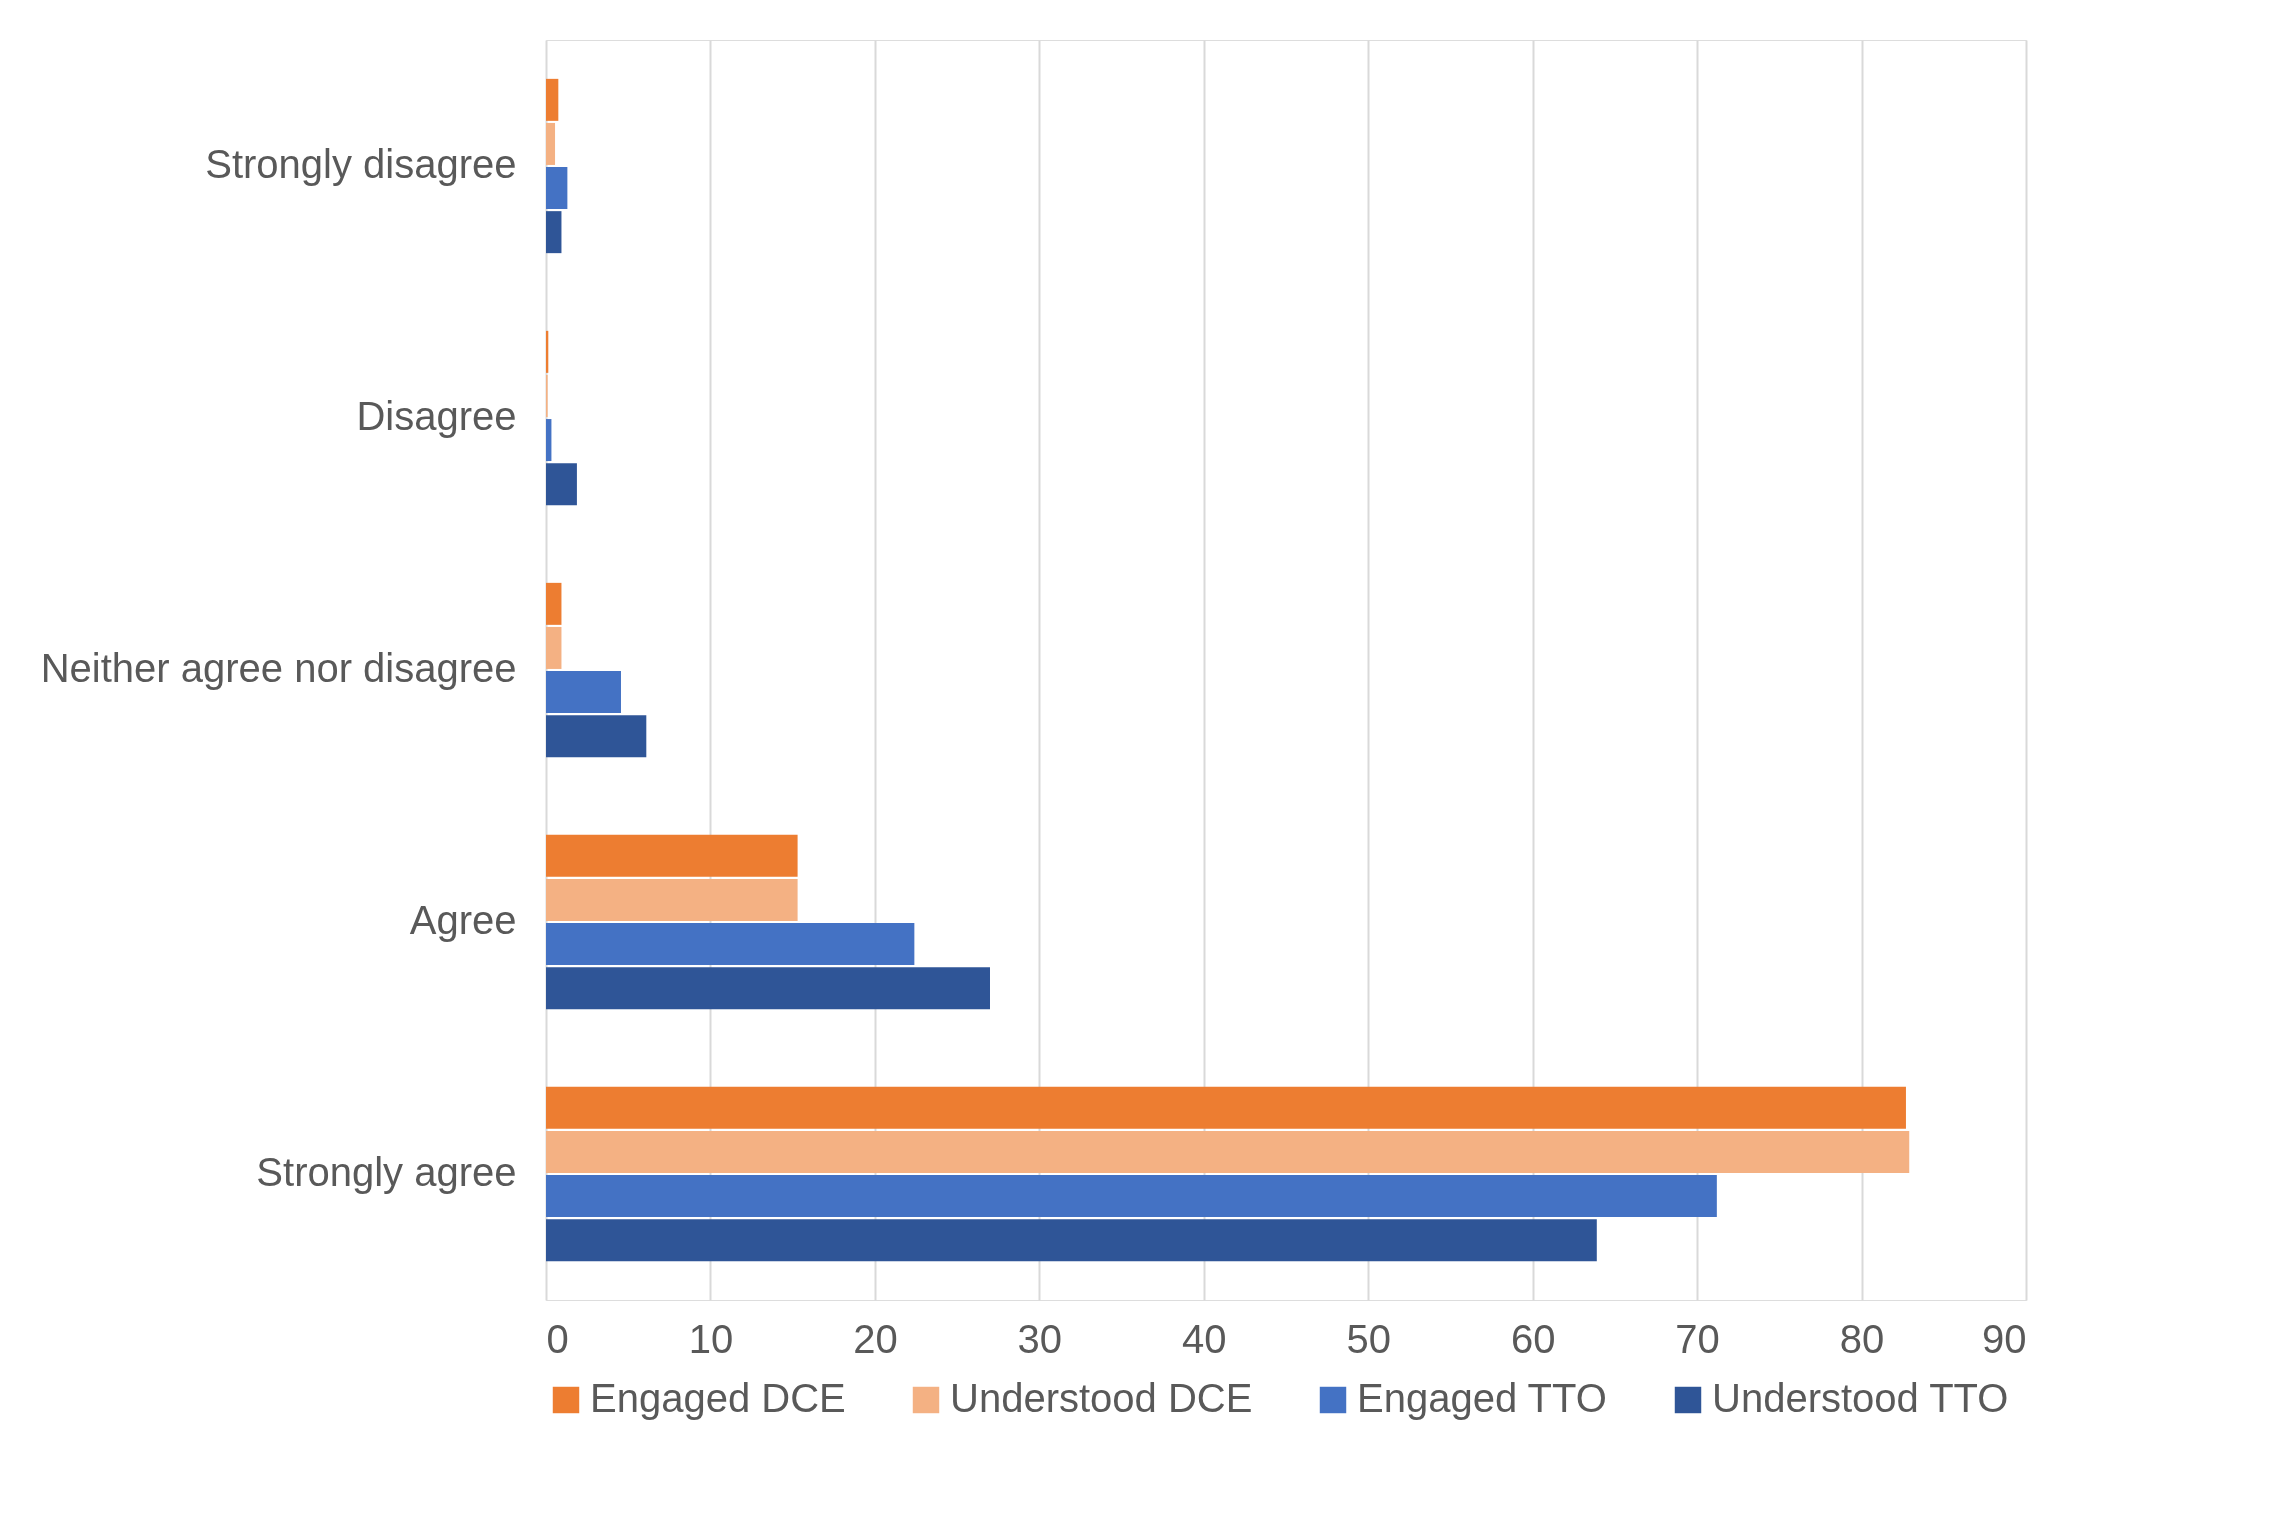  Describe the element at coordinates (2004, 1338) in the screenshot. I see `x-tick-label: 90` at that location.